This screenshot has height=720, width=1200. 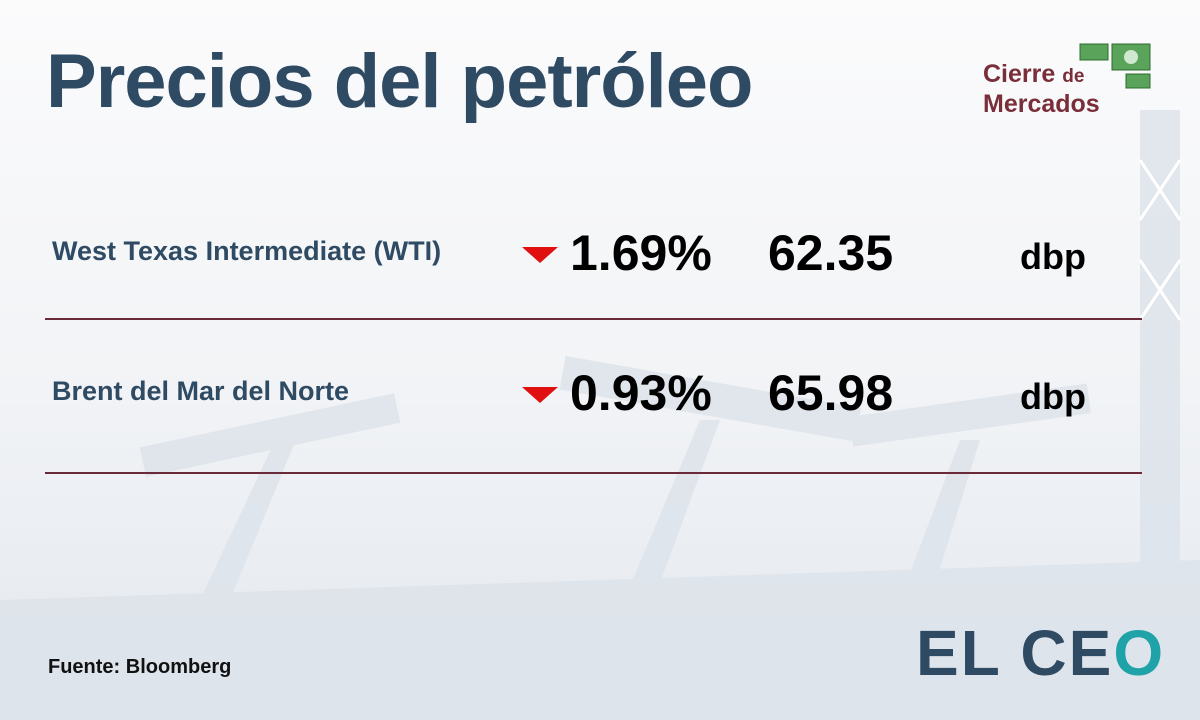 What do you see at coordinates (247, 251) in the screenshot?
I see `row-name: West Texas Intermediate (WTI)` at bounding box center [247, 251].